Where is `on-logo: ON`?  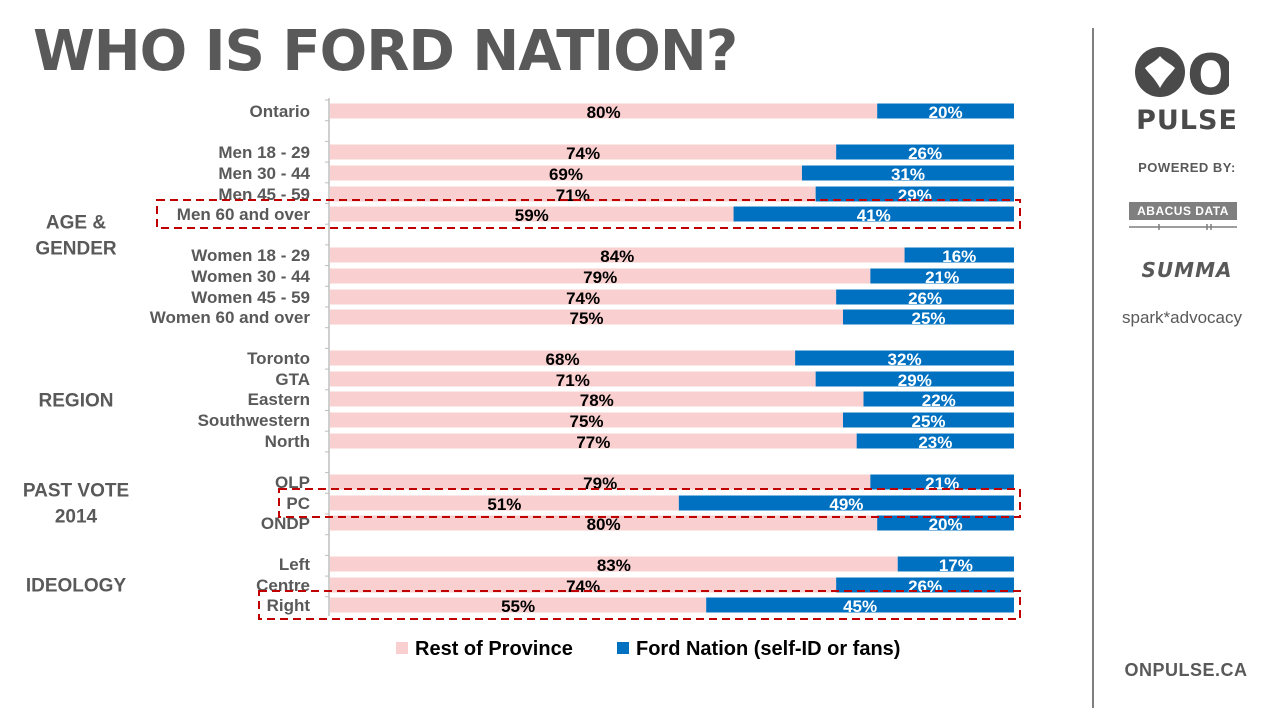
on-logo: ON is located at coordinates (1182, 73).